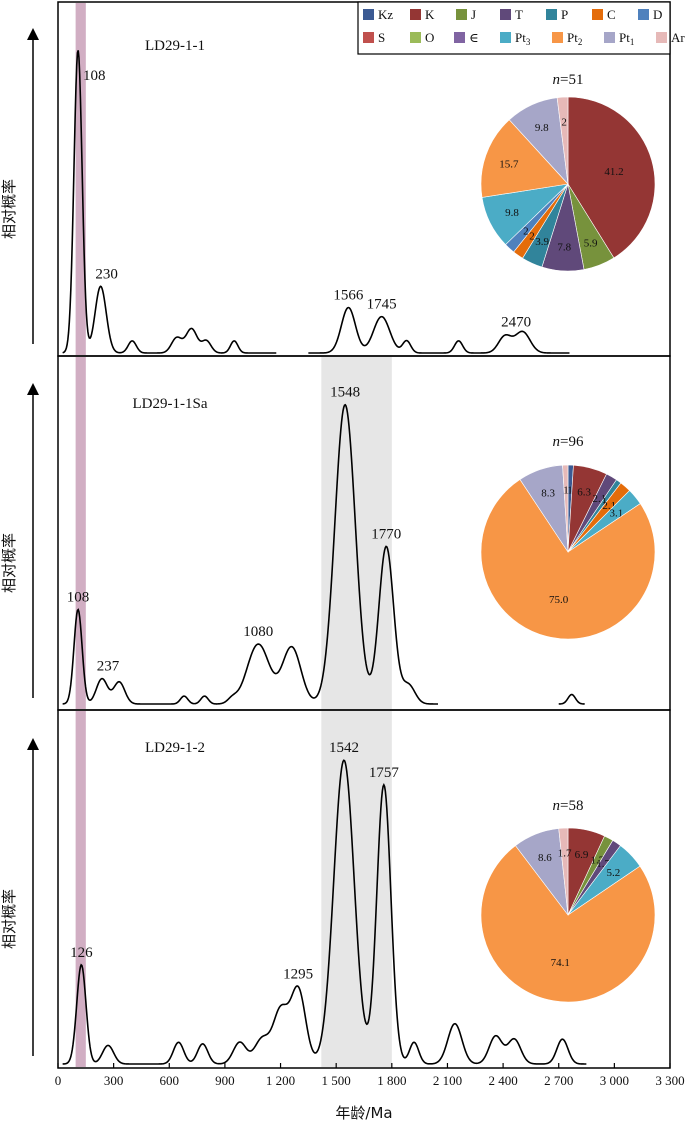 The image size is (700, 1127). I want to click on x-tick-label: 0, so click(58, 1080).